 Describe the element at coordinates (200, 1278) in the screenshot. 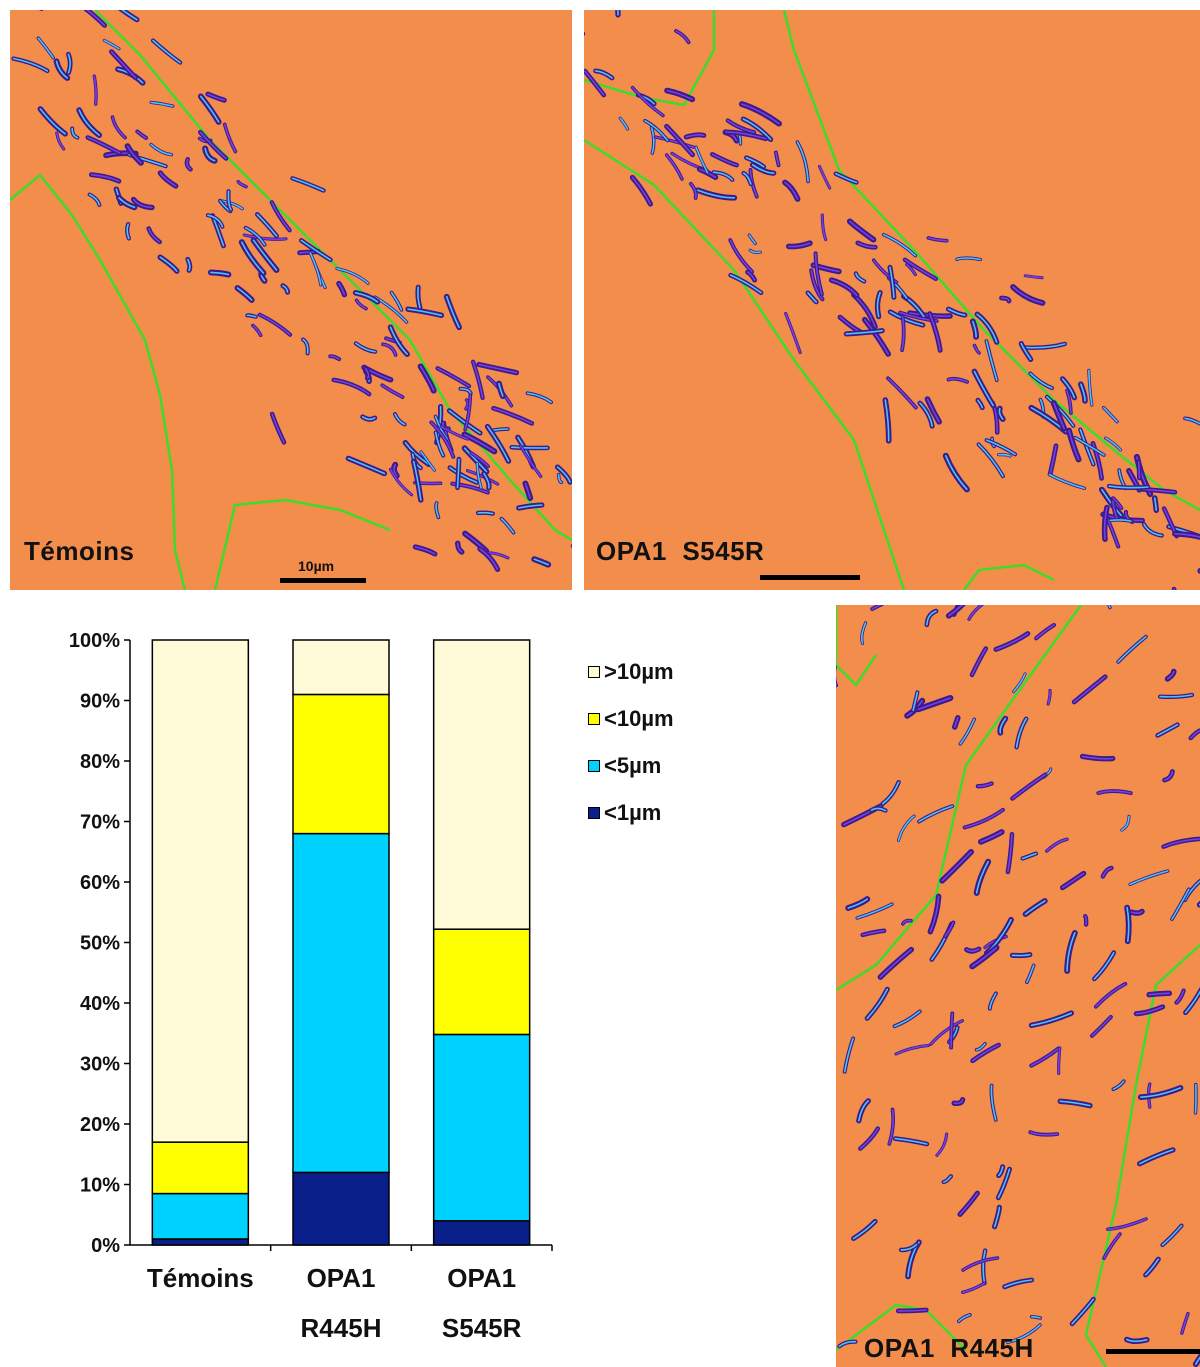

I see `x-tick-label: Témoins` at that location.